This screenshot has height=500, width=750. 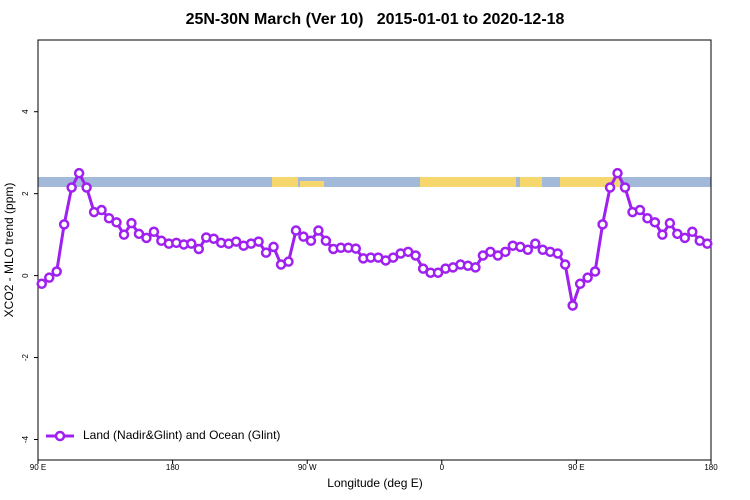 What do you see at coordinates (25, 357) in the screenshot?
I see `y-tick-label: -2` at bounding box center [25, 357].